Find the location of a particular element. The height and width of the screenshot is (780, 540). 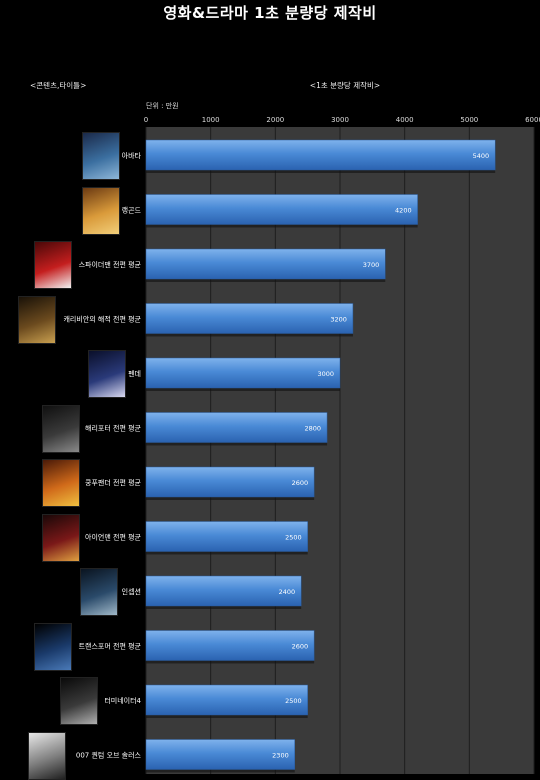

spiderman-poster is located at coordinates (53, 265).